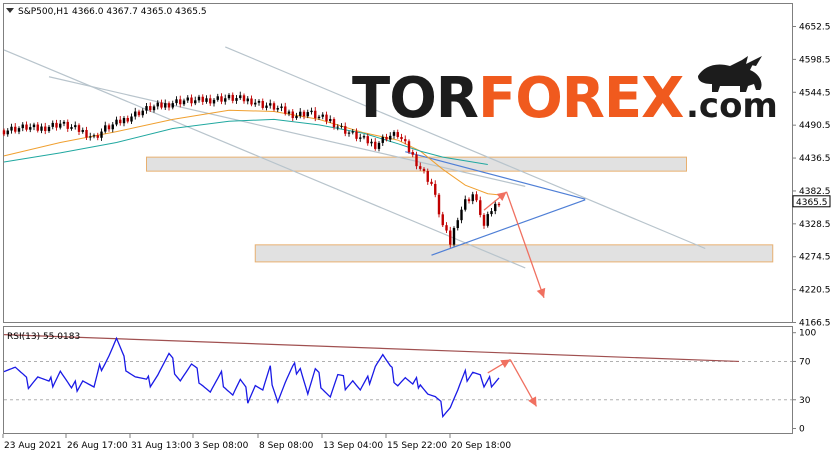 The height and width of the screenshot is (456, 834). What do you see at coordinates (815, 324) in the screenshot?
I see `price-tick-label: 4166.5` at bounding box center [815, 324].